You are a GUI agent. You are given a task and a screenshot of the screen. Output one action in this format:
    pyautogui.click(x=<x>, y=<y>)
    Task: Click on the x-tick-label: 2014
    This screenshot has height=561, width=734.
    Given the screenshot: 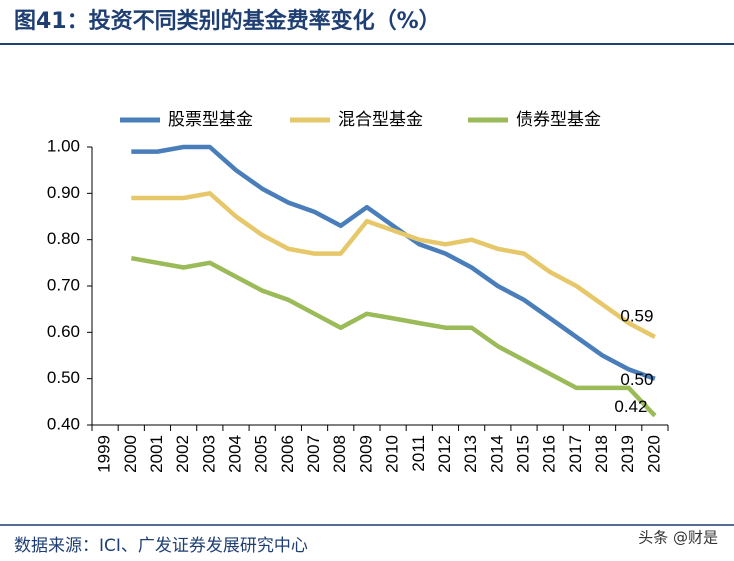 What is the action you would take?
    pyautogui.click(x=496, y=454)
    